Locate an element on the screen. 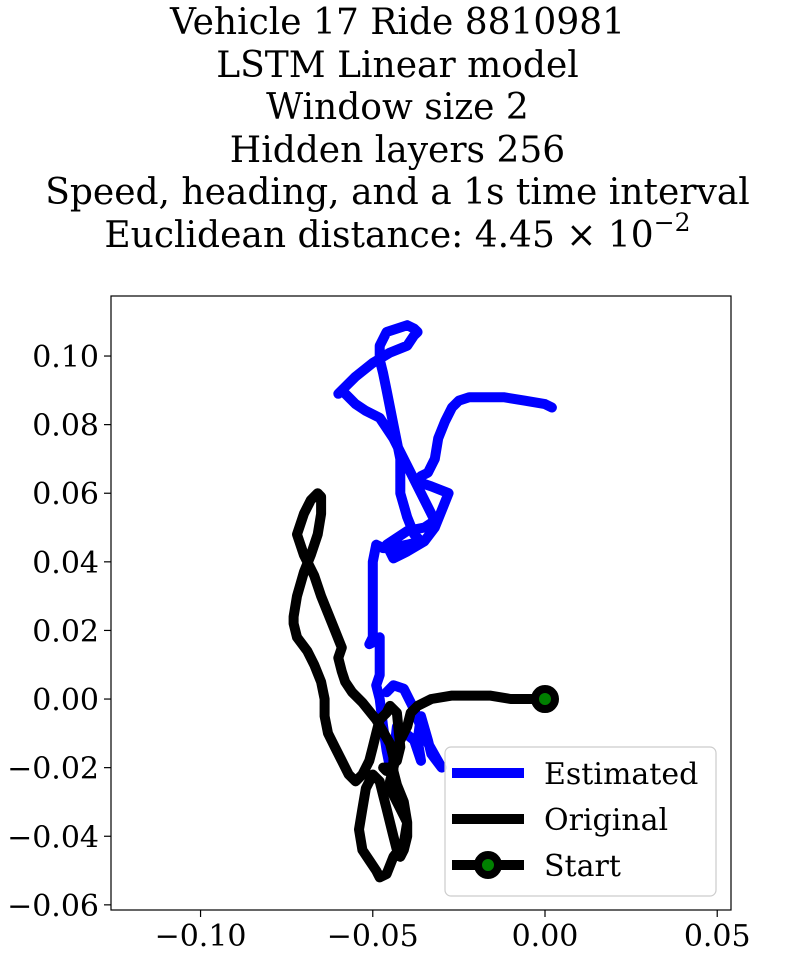 Image resolution: width=795 pixels, height=958 pixels. legend-start-marker is located at coordinates (488, 865).